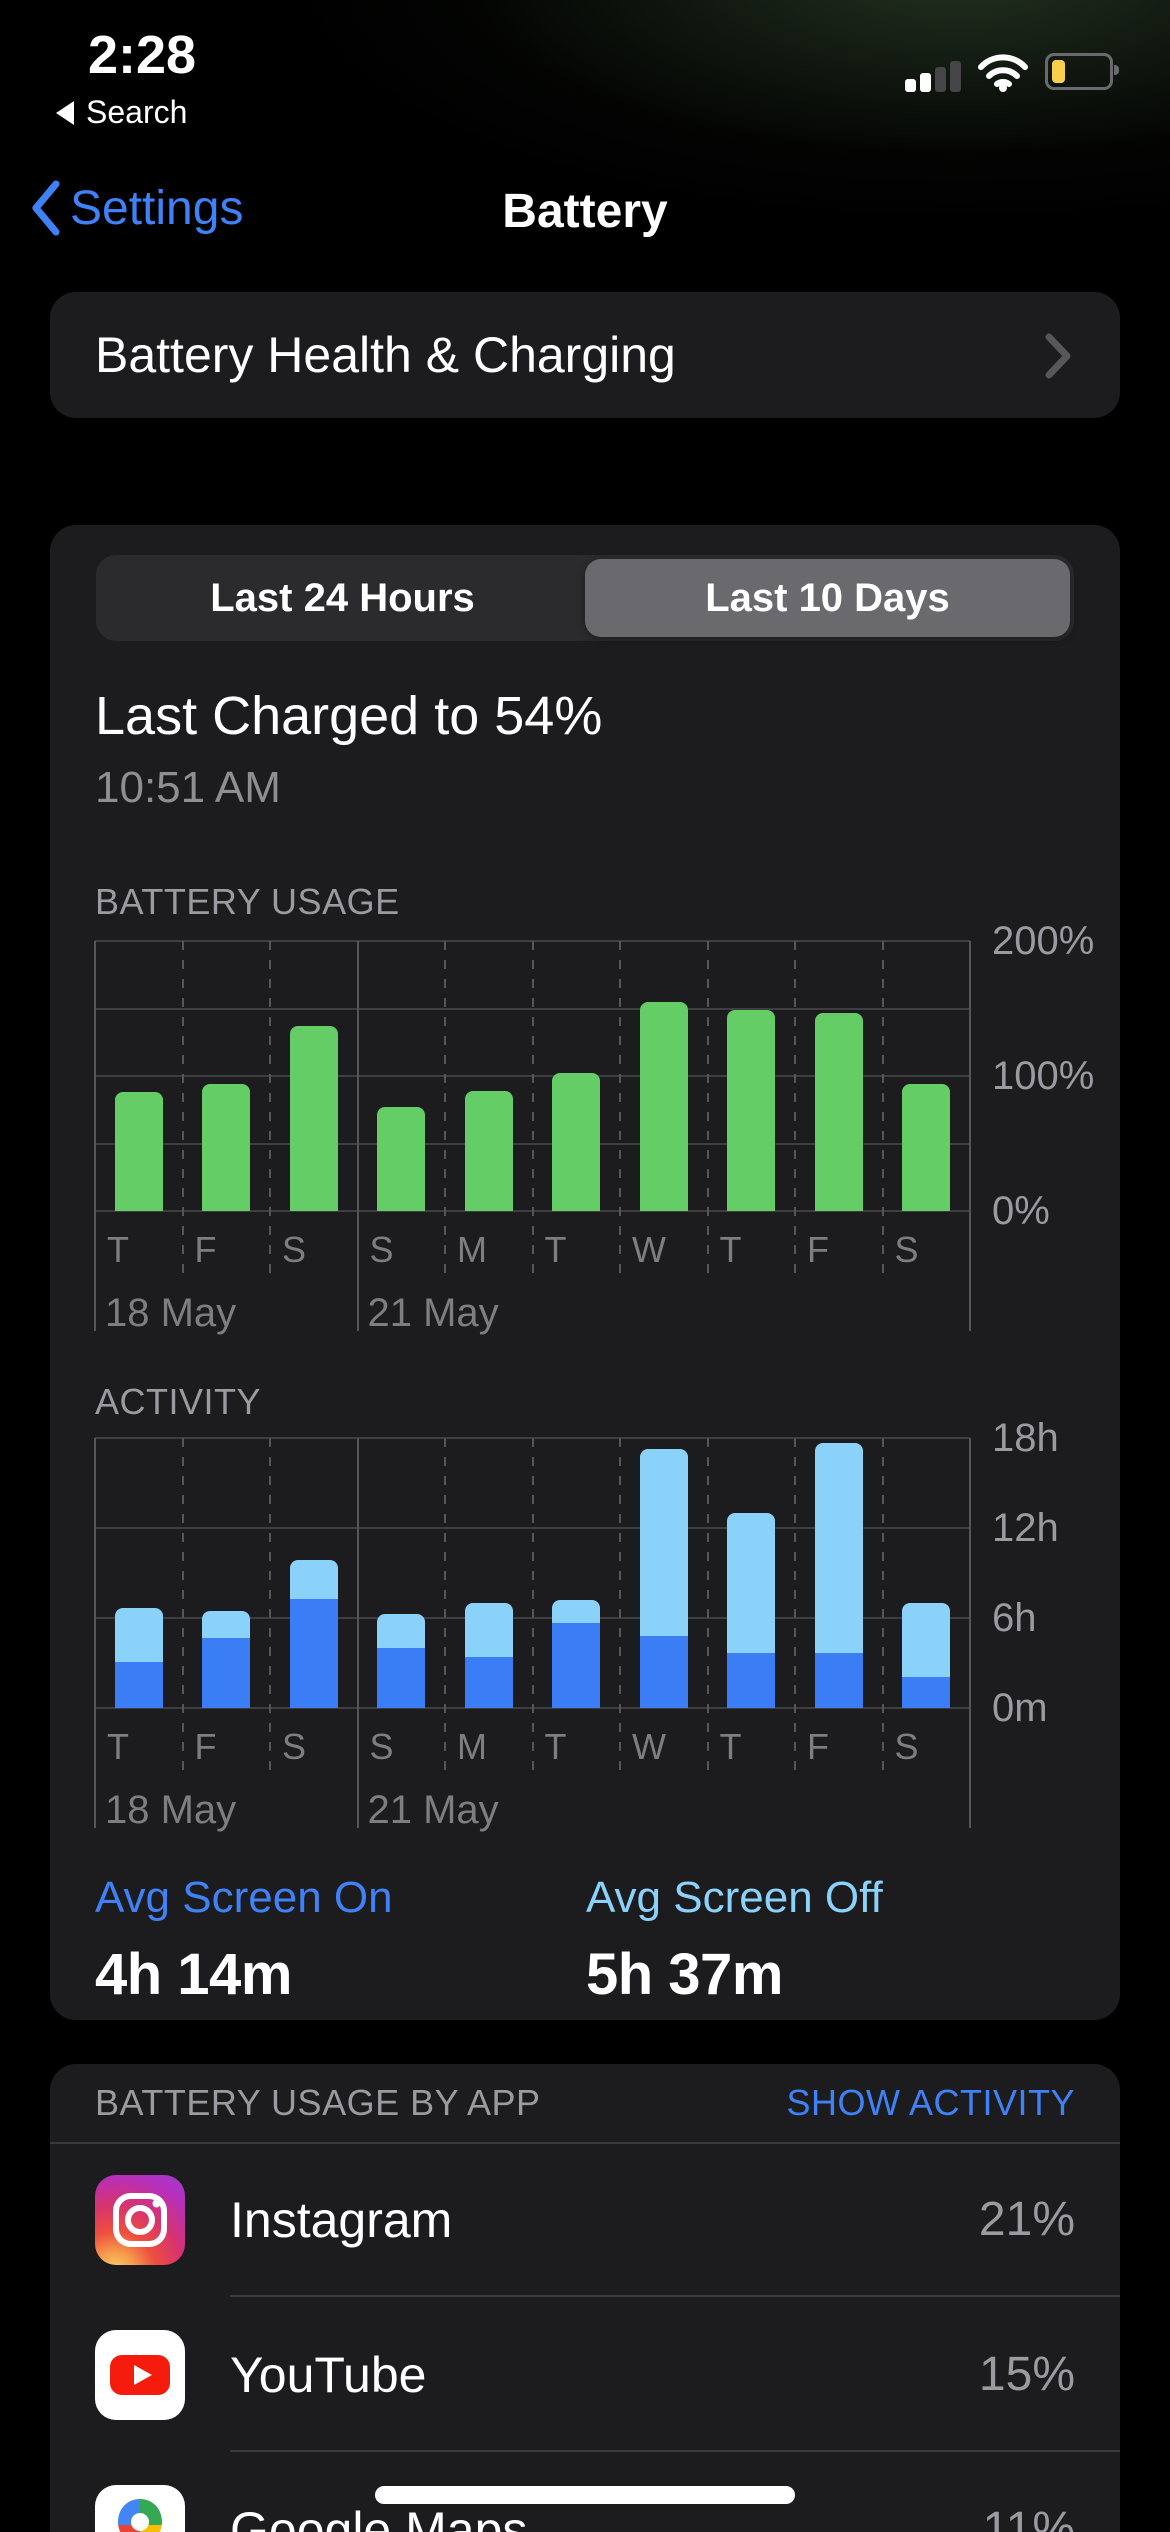  What do you see at coordinates (244, 1940) in the screenshot?
I see `avg-screen-on-block: Avg Screen On 4h 14m` at bounding box center [244, 1940].